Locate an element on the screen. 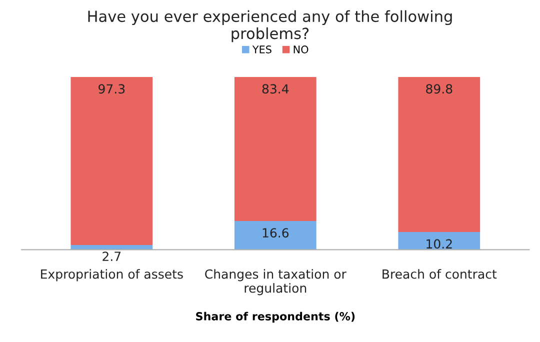  data-label: 83.4 is located at coordinates (275, 89).